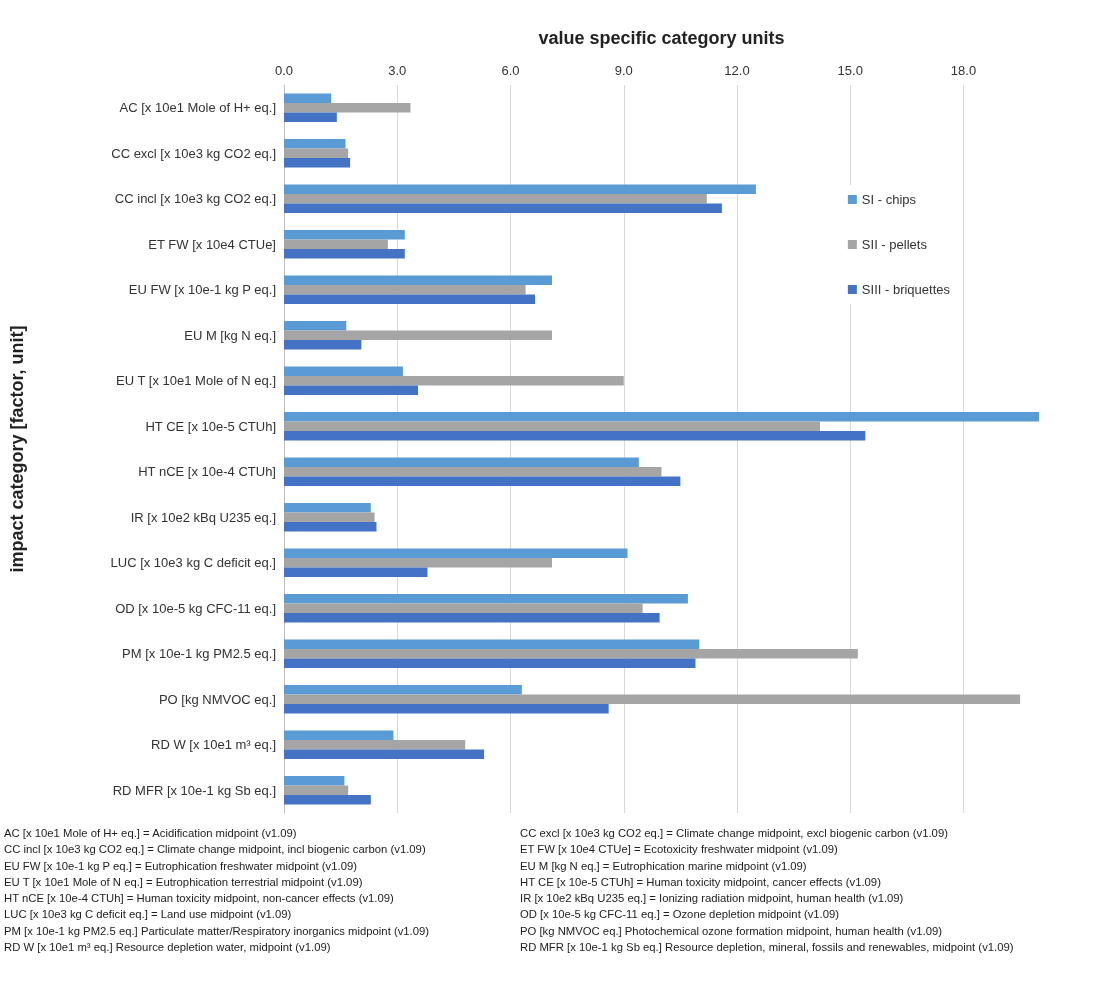 Image resolution: width=1102 pixels, height=988 pixels. What do you see at coordinates (734, 833) in the screenshot?
I see `text: CC excl [x 10e3 kg CO2 eq.] = Climate change midpoint, excl biogenic carbon (v1.09)` at bounding box center [734, 833].